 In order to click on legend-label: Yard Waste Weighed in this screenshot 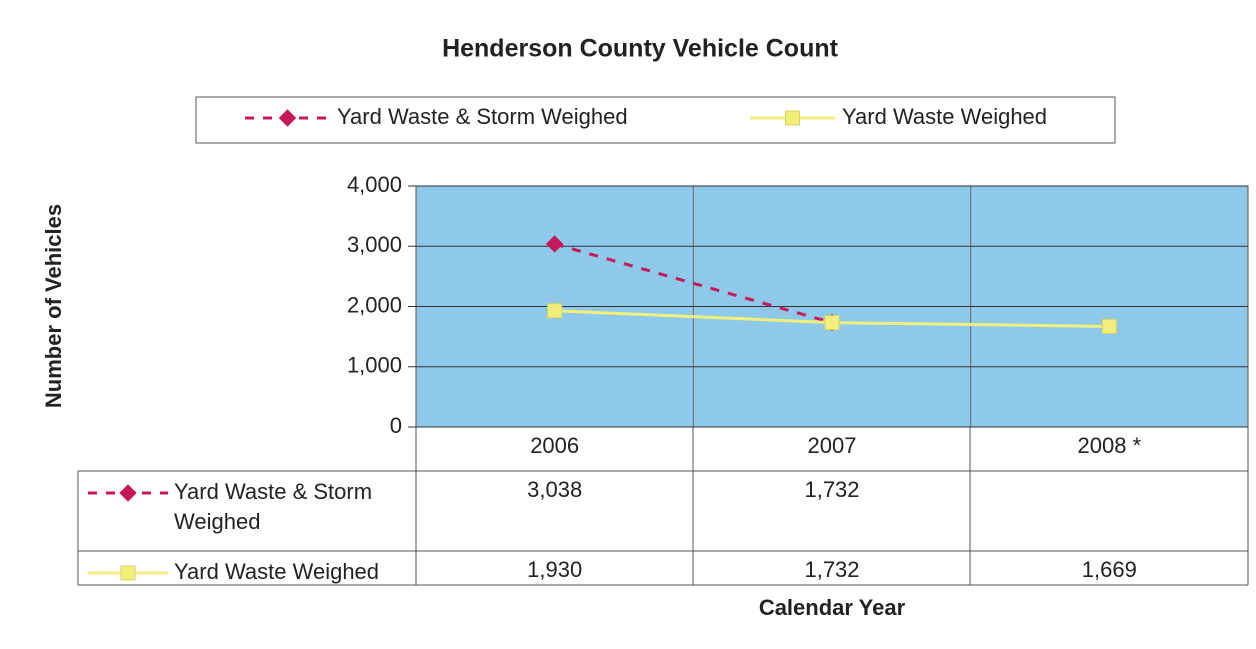, I will do `click(944, 116)`.